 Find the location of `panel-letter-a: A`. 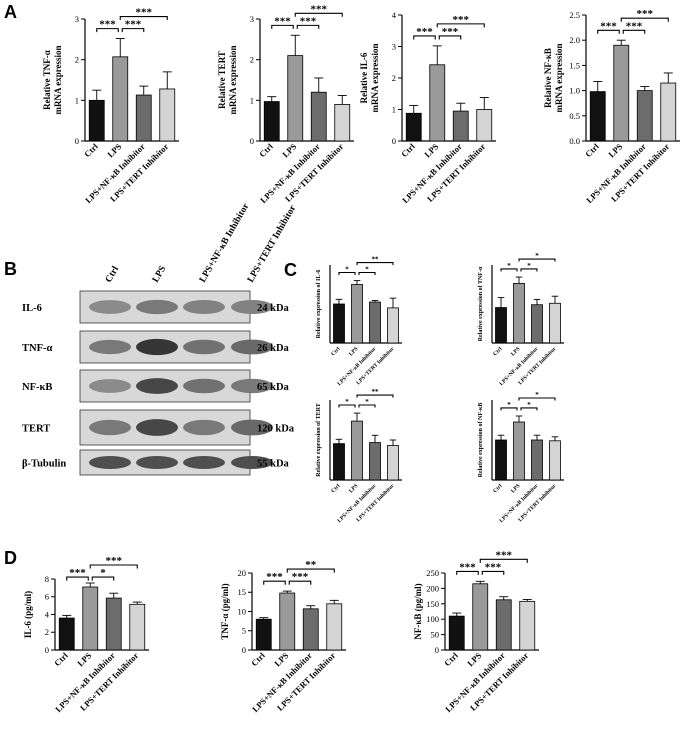

panel-letter-a: A is located at coordinates (10, 12).